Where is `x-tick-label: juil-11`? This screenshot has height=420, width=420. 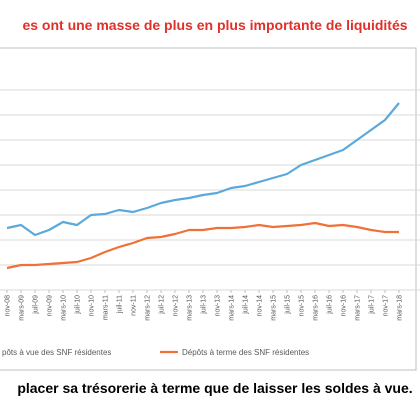 x-tick-label: juil-11 is located at coordinates (120, 304).